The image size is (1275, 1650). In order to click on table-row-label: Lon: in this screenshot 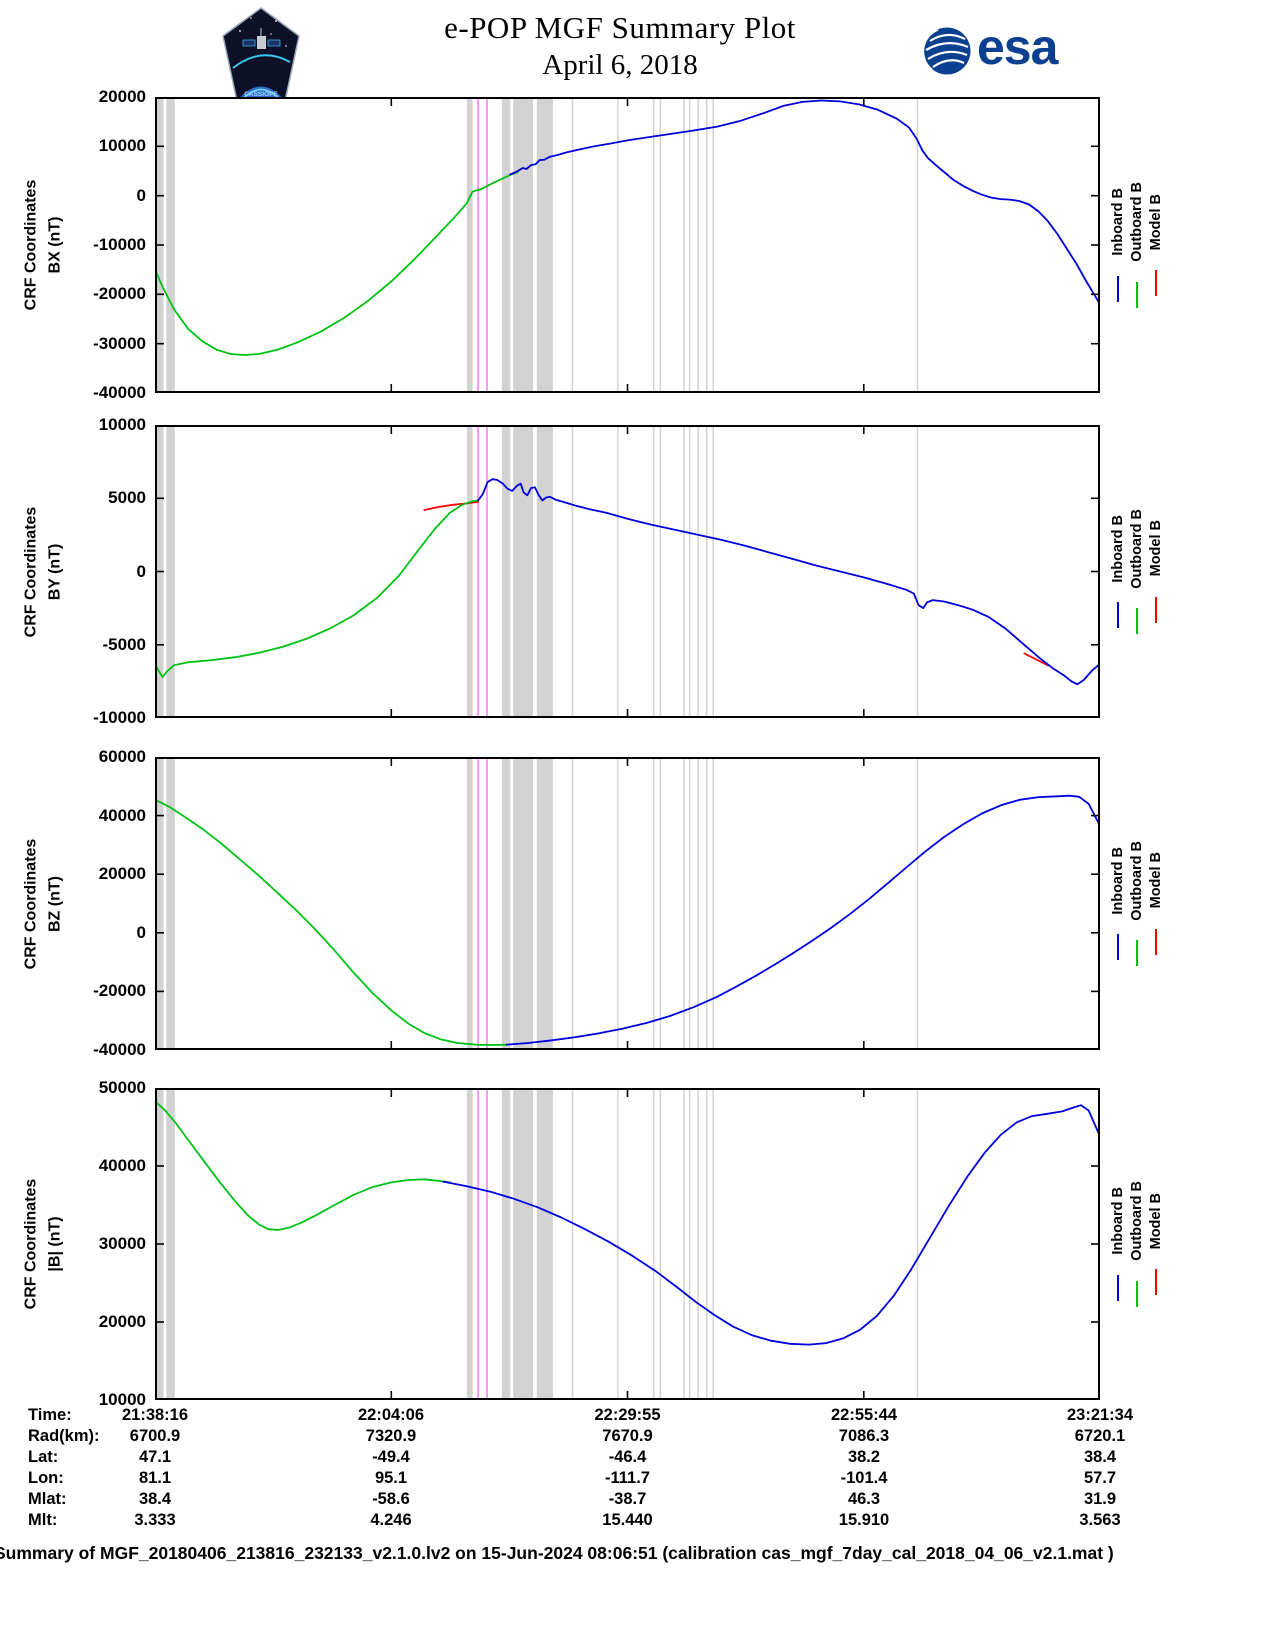, I will do `click(46, 1478)`.